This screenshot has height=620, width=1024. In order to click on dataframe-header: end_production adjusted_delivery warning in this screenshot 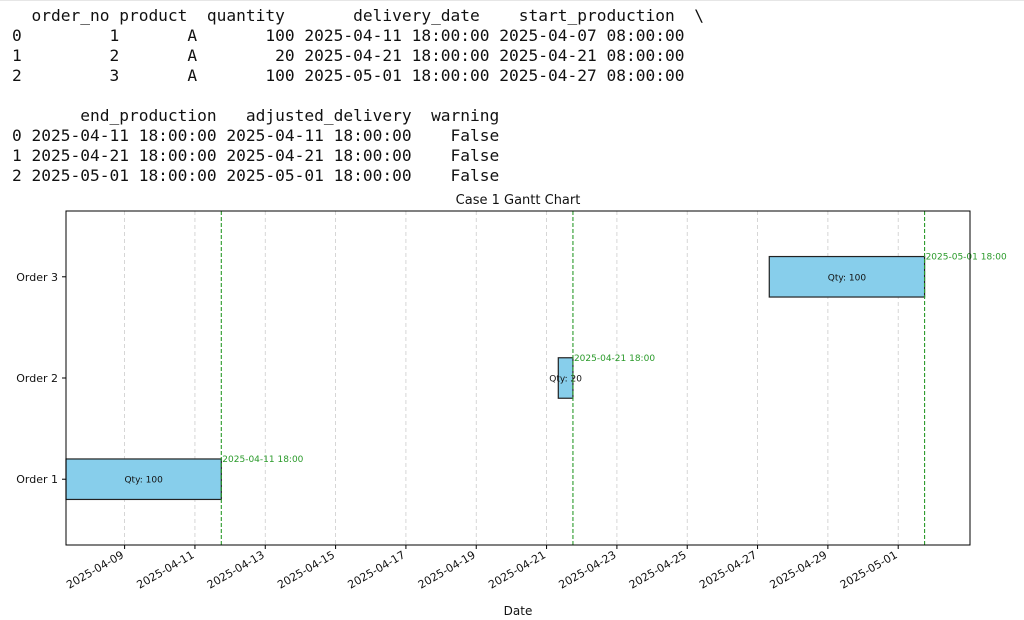, I will do `click(256, 115)`.